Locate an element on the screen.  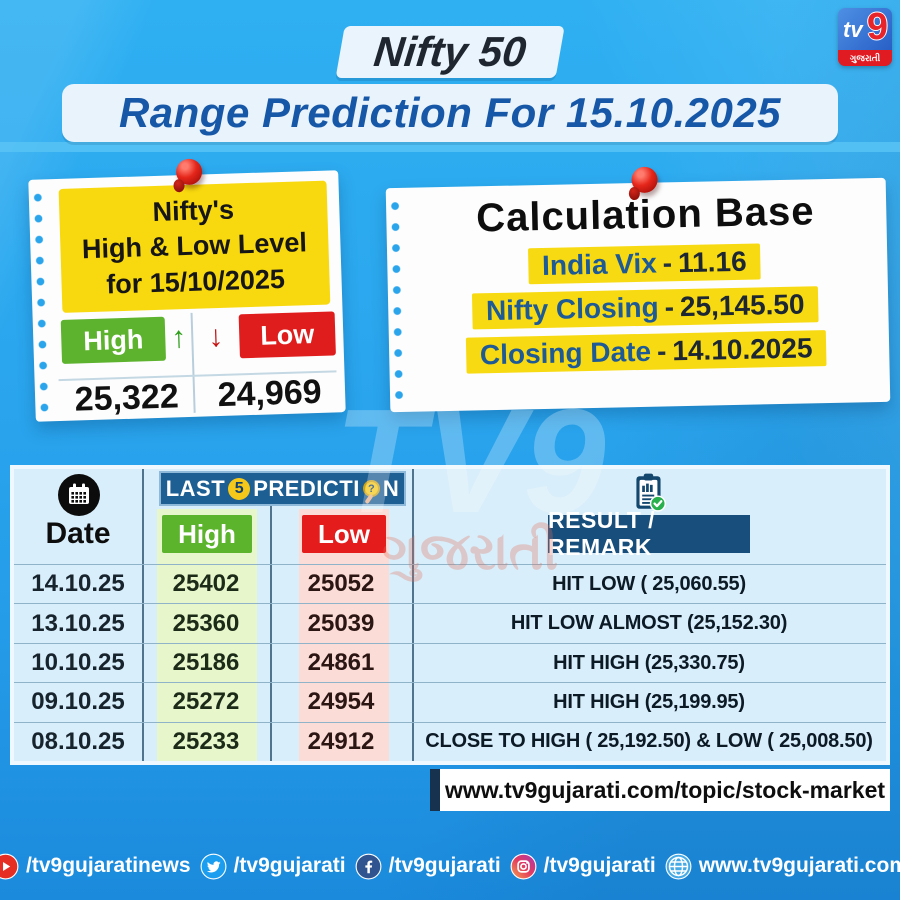
row-date: 09.10.25 is located at coordinates (78, 702).